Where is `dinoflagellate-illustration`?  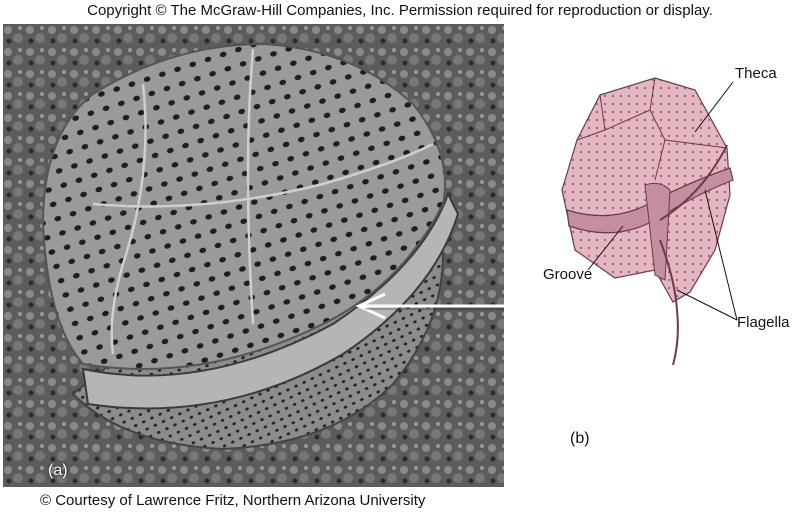
dinoflagellate-illustration is located at coordinates (649, 221).